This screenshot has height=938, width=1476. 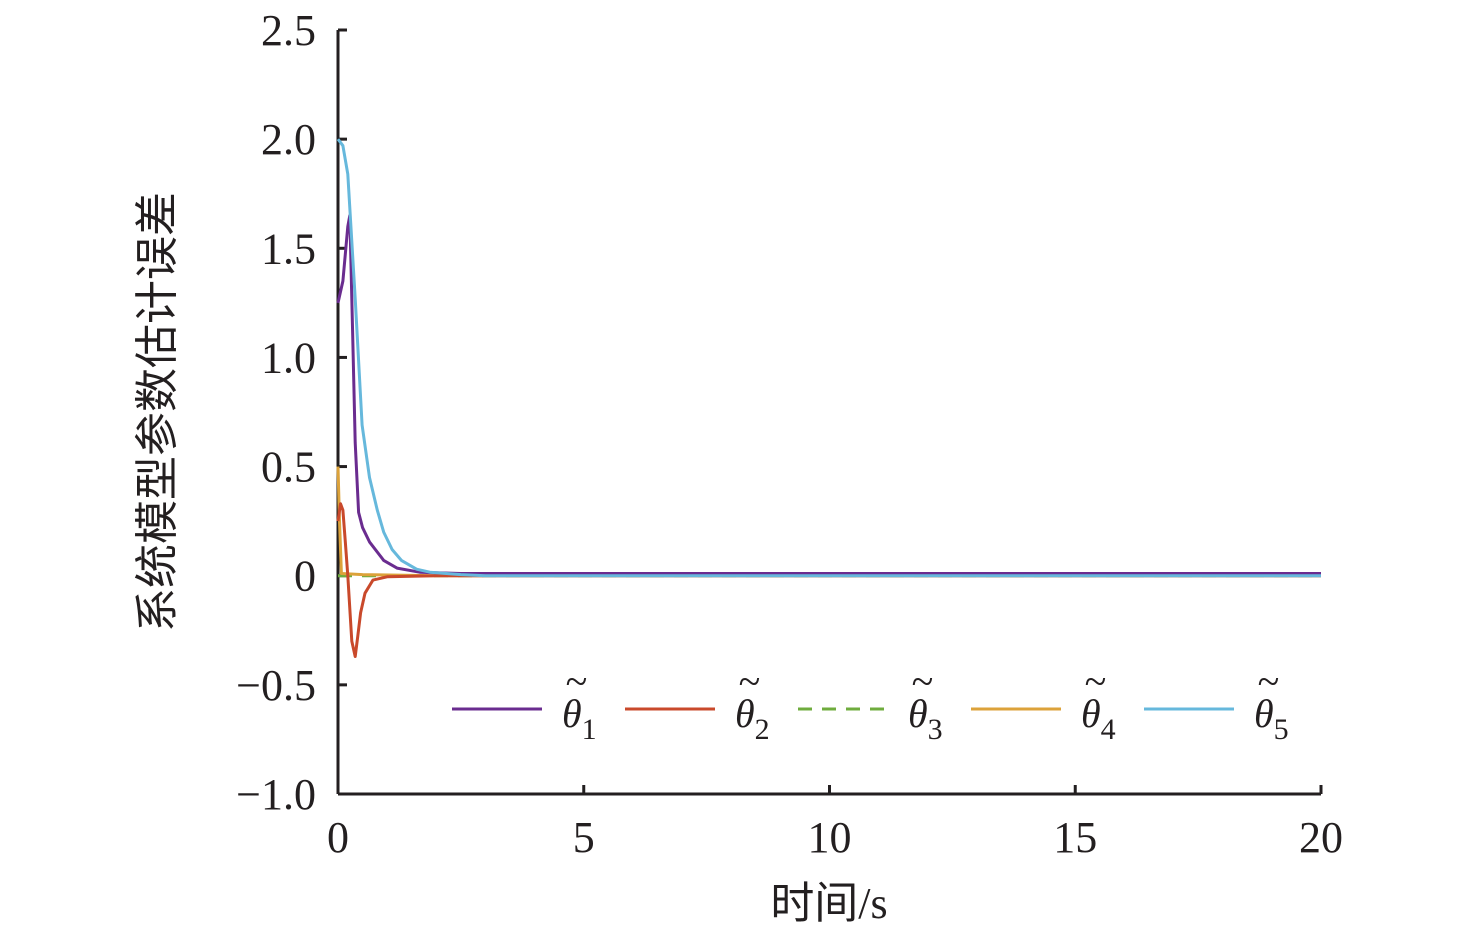 What do you see at coordinates (830, 837) in the screenshot?
I see `x-tick-label: 10` at bounding box center [830, 837].